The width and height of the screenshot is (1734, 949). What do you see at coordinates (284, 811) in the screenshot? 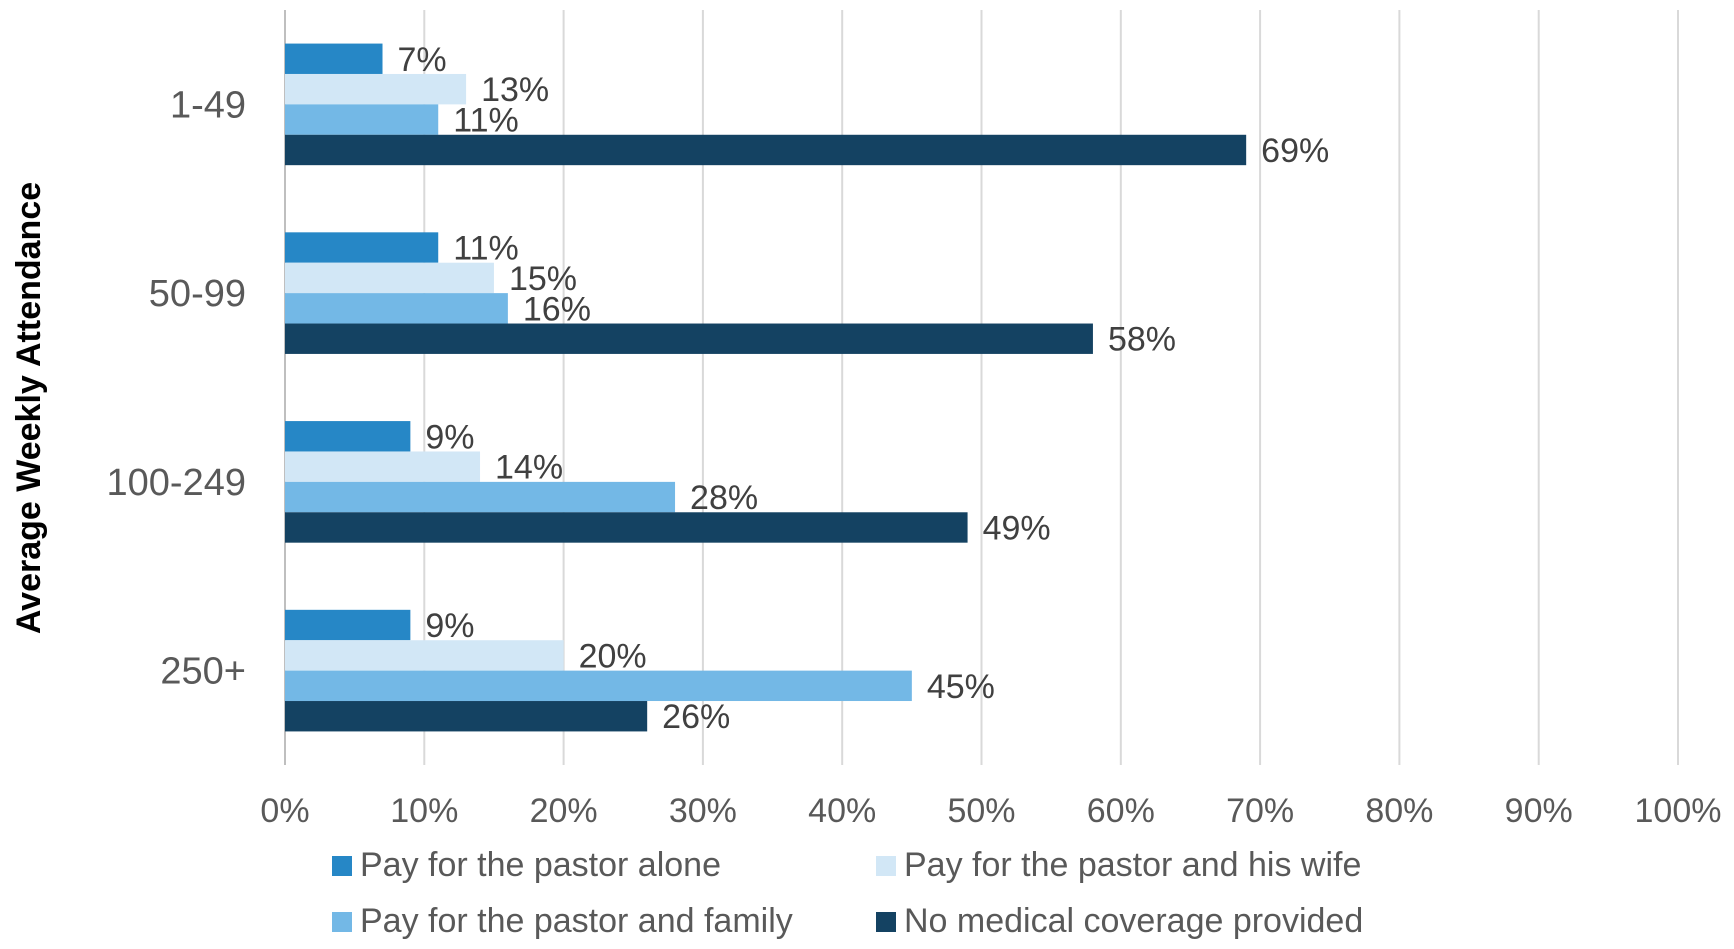
I see `x-tick-label: 0%` at bounding box center [284, 811].